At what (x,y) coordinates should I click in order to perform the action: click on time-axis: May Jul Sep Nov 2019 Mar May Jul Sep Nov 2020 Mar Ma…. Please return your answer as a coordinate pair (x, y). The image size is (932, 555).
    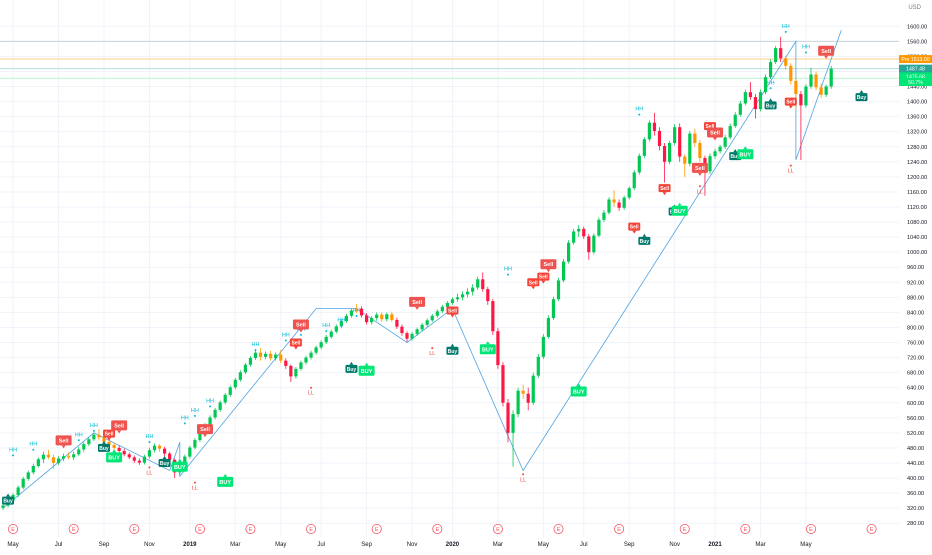
    Looking at the image, I should click on (449, 543).